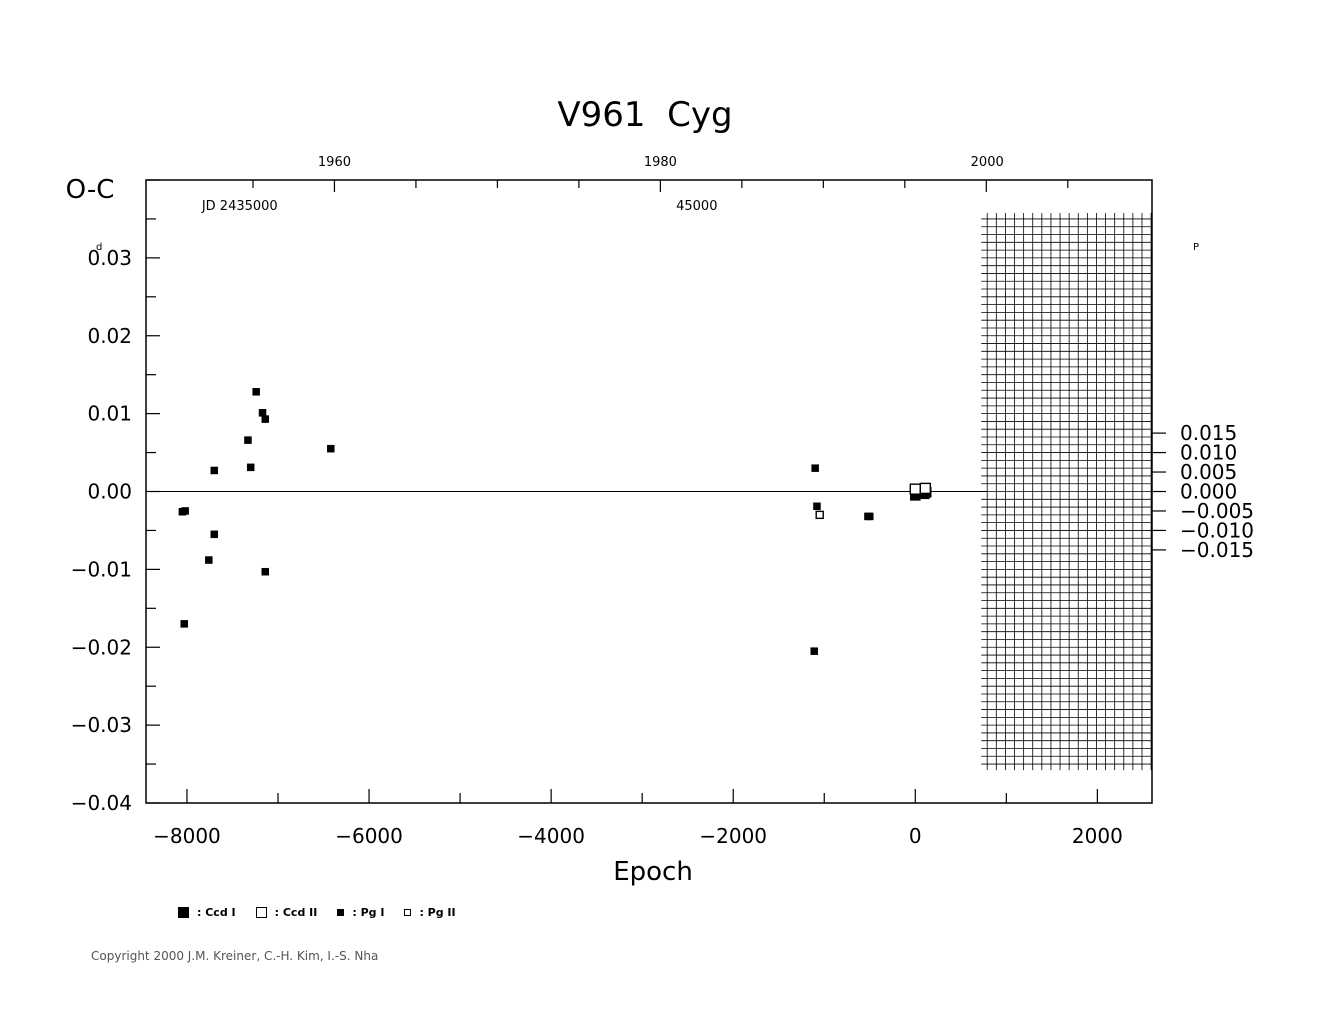  What do you see at coordinates (101, 569) in the screenshot?
I see `y-tick-label: −0.01` at bounding box center [101, 569].